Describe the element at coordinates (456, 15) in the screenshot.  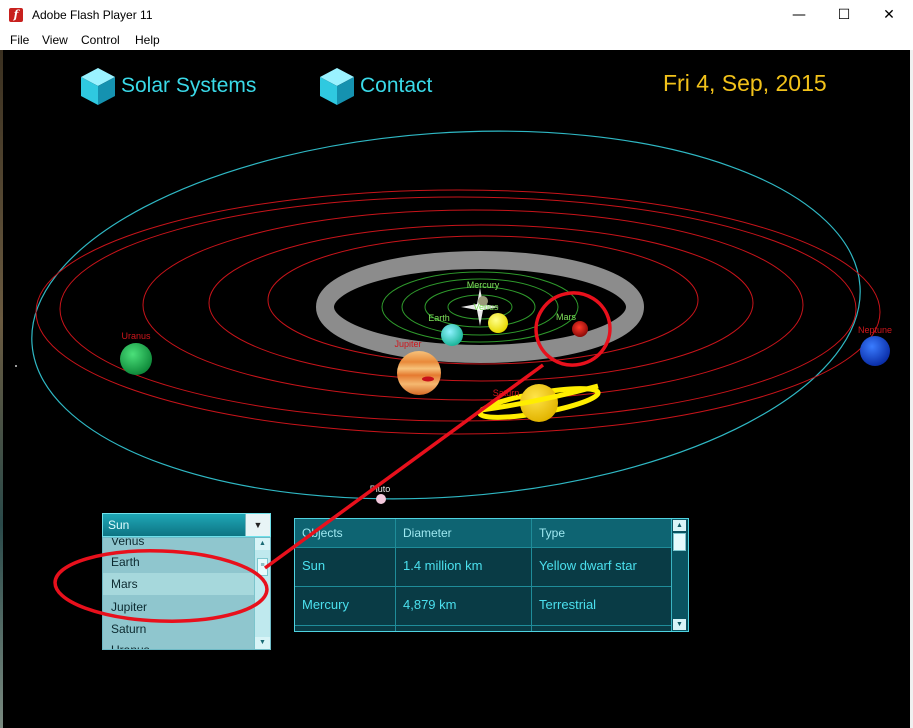
I see `title-bar: f Adobe Flash Player 11 — ☐ ✕` at that location.